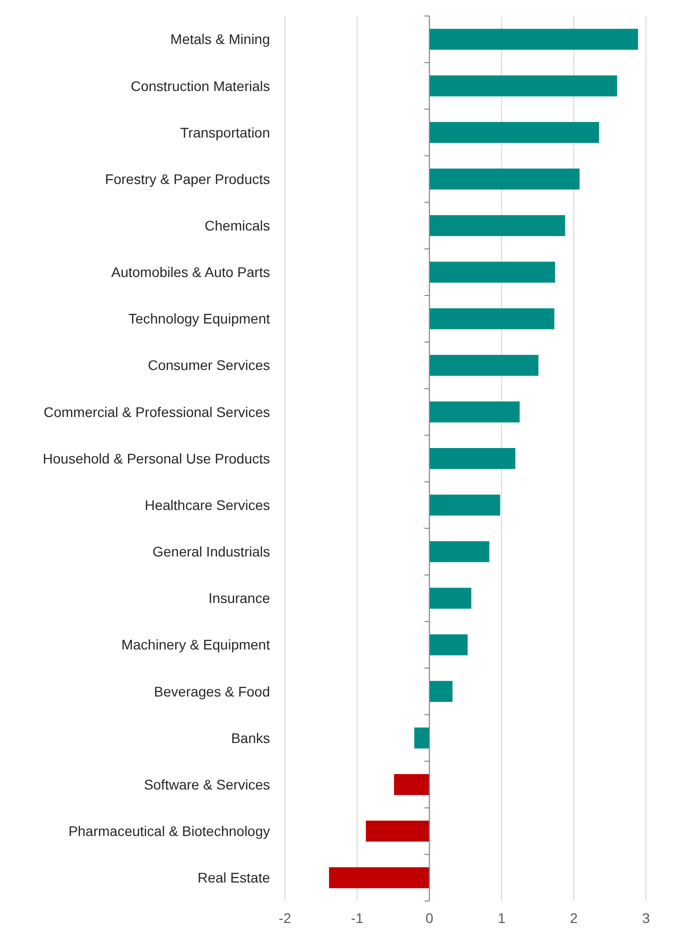 The width and height of the screenshot is (679, 951). I want to click on y-tick-label: Healthcare Services, so click(207, 504).